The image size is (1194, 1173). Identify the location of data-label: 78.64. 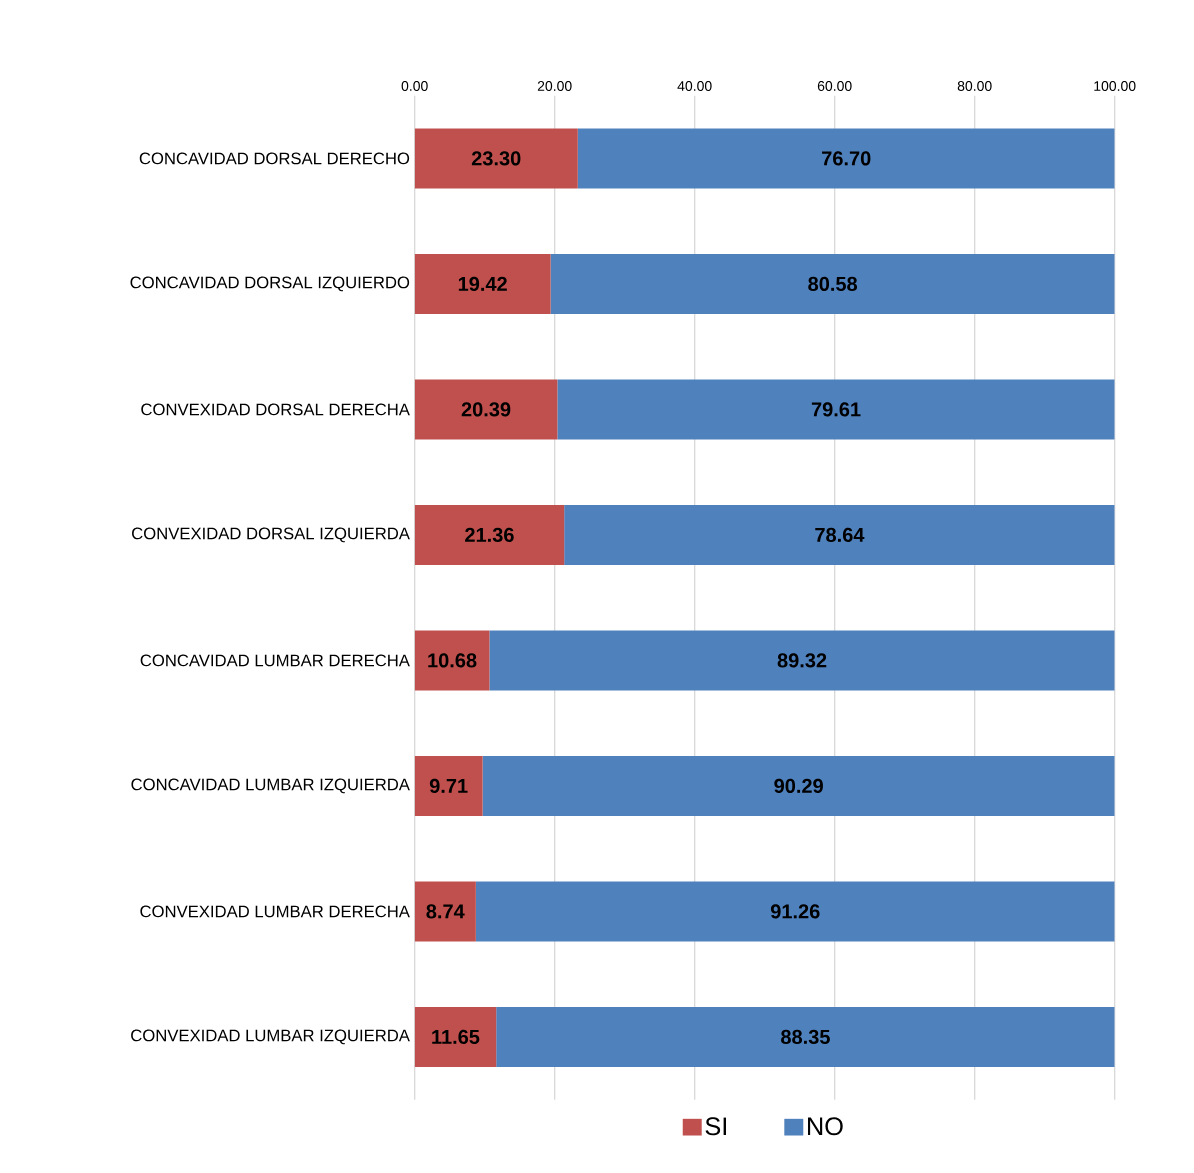
(840, 534).